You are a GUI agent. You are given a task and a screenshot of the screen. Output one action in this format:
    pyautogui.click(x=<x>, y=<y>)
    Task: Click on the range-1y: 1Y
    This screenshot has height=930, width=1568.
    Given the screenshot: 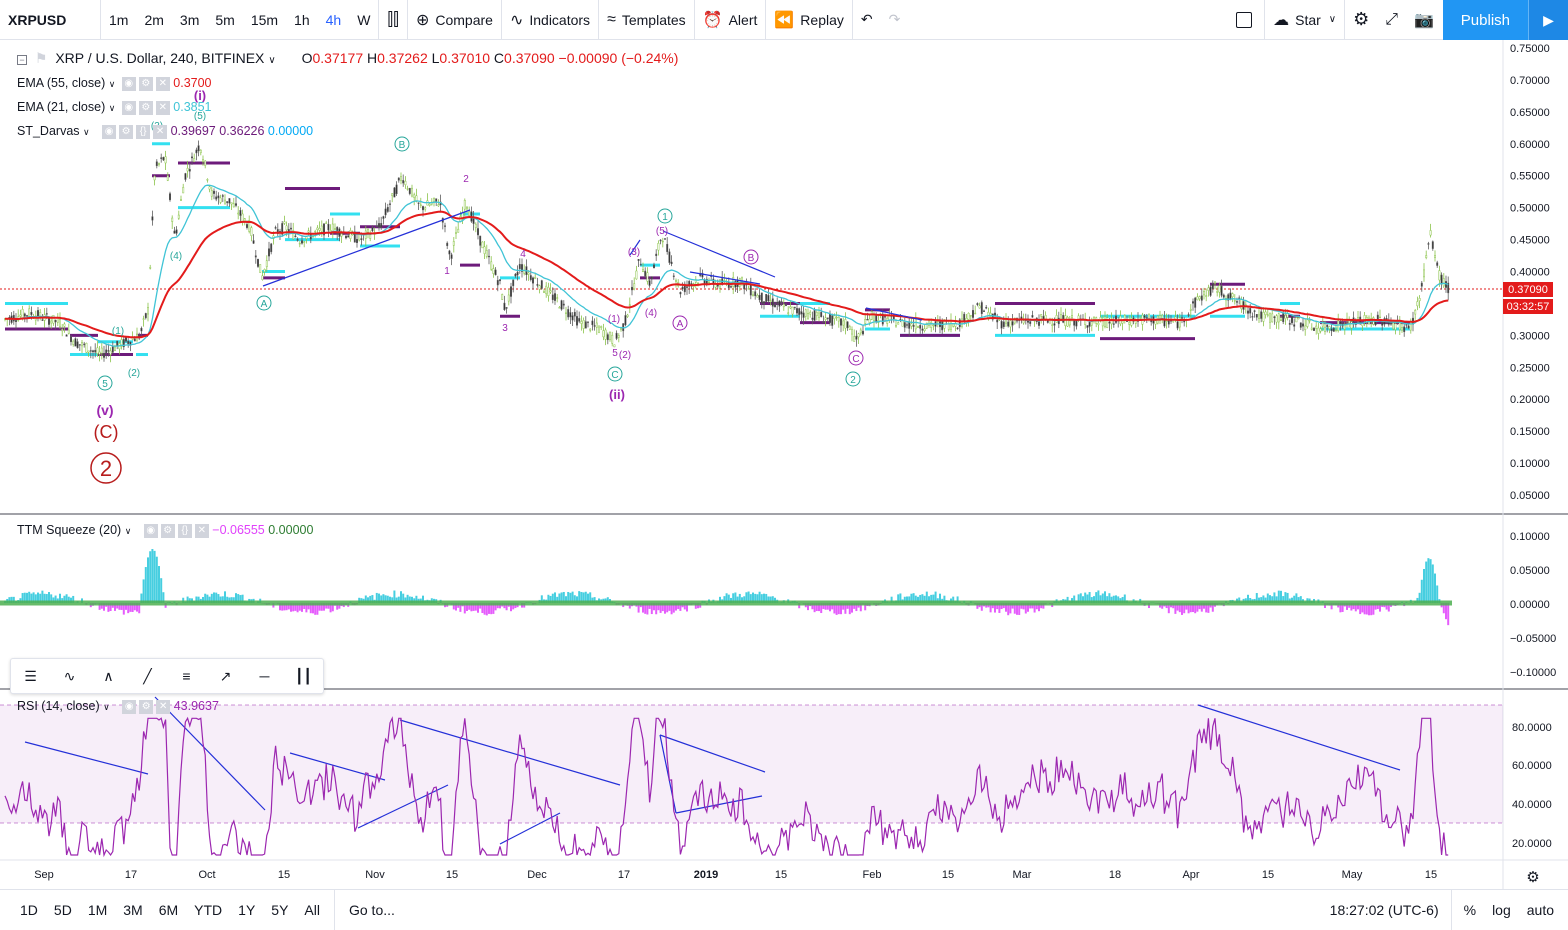 What is the action you would take?
    pyautogui.click(x=246, y=910)
    